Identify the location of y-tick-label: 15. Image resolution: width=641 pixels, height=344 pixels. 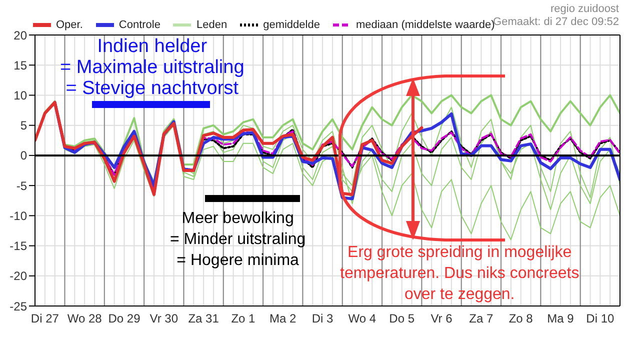
(21, 65).